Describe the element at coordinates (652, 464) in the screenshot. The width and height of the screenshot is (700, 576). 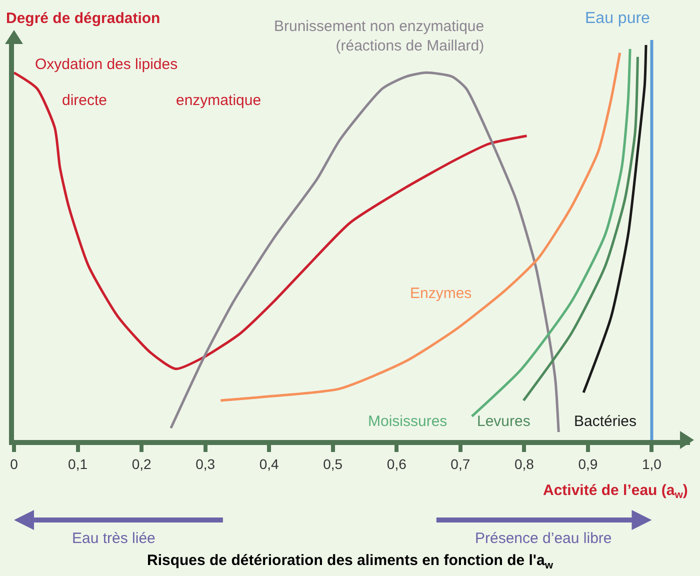
I see `x-tick-label: 1,0` at that location.